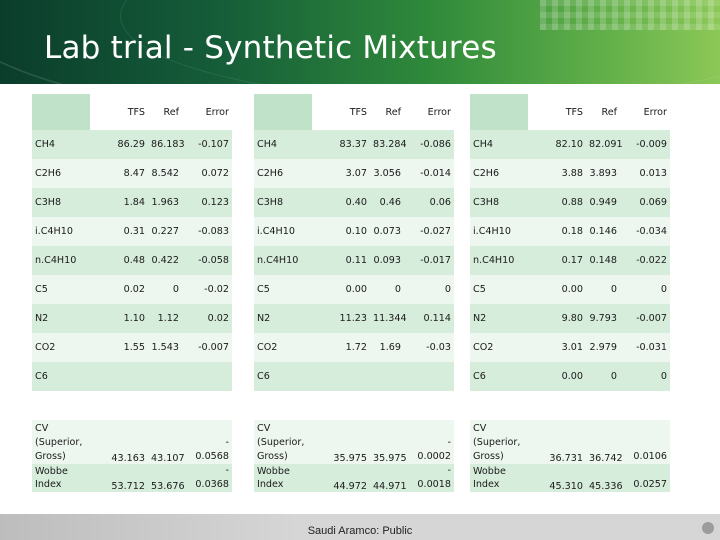 Image resolution: width=720 pixels, height=540 pixels. Describe the element at coordinates (119, 442) in the screenshot. I see `cv-row-tfs: 43.163` at that location.